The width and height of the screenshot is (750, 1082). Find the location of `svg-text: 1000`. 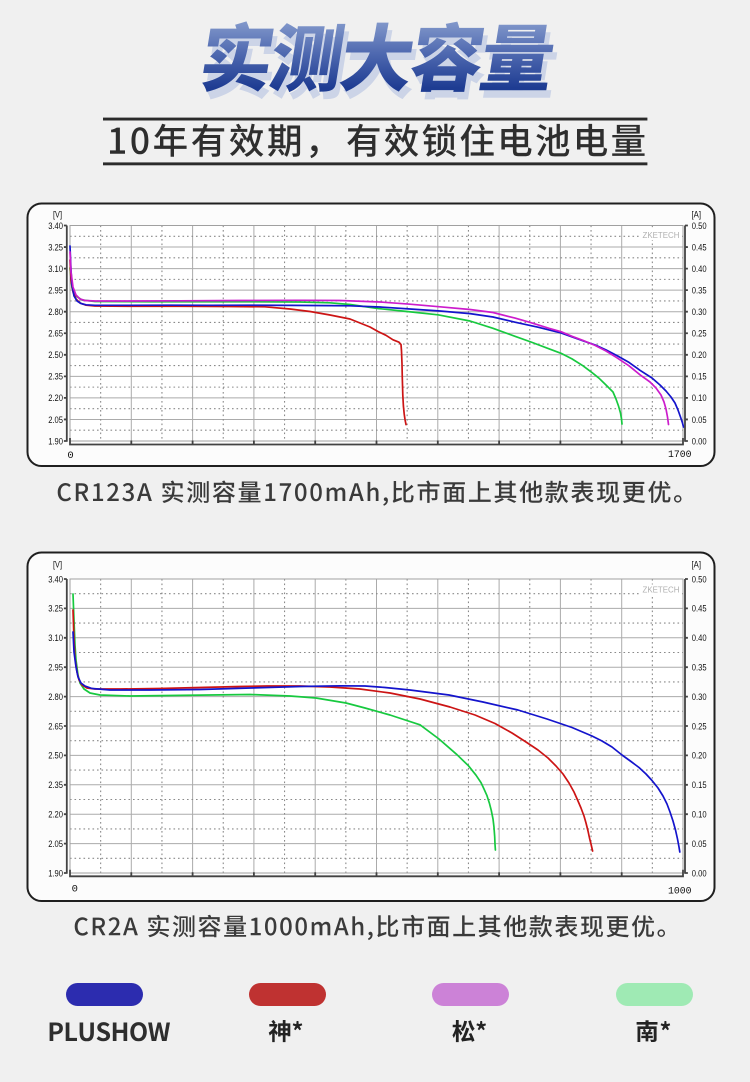

svg-text: 1000 is located at coordinates (680, 892).